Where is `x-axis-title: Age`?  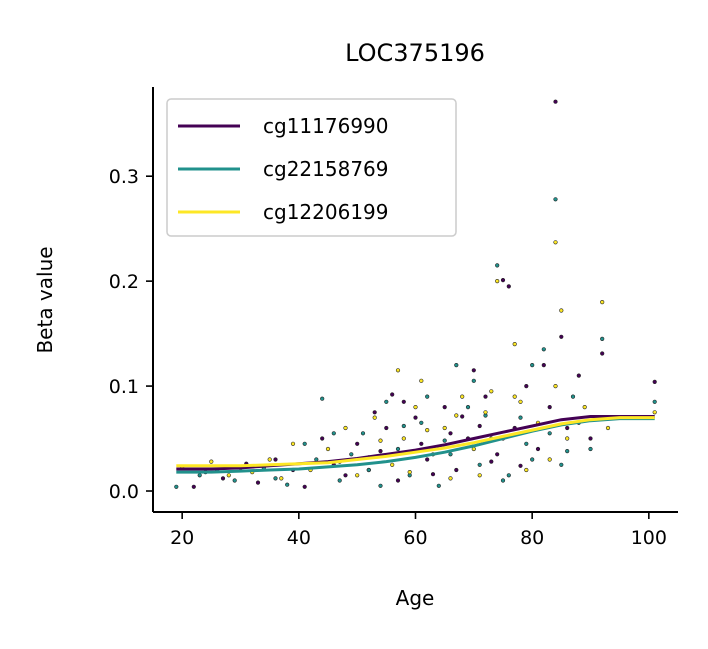
x-axis-title: Age is located at coordinates (415, 598).